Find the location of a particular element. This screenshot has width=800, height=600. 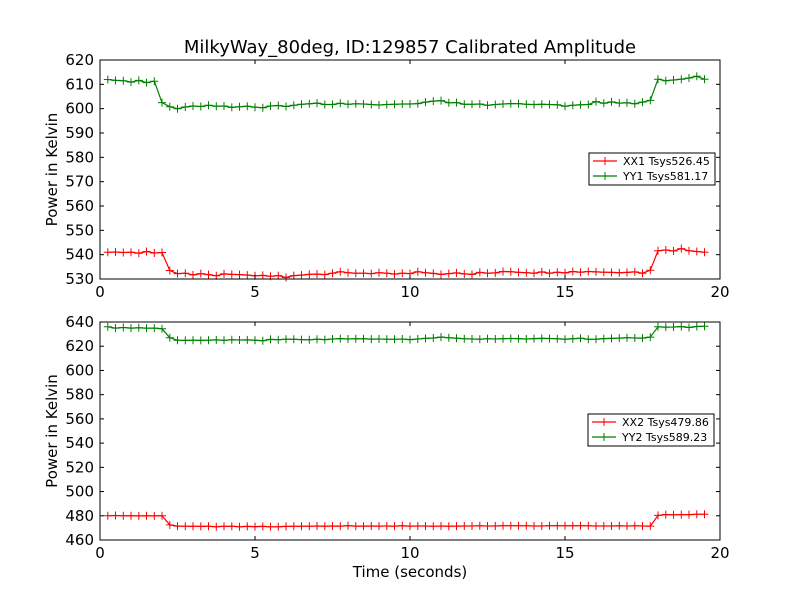

x-tick-label: 5 is located at coordinates (255, 292).